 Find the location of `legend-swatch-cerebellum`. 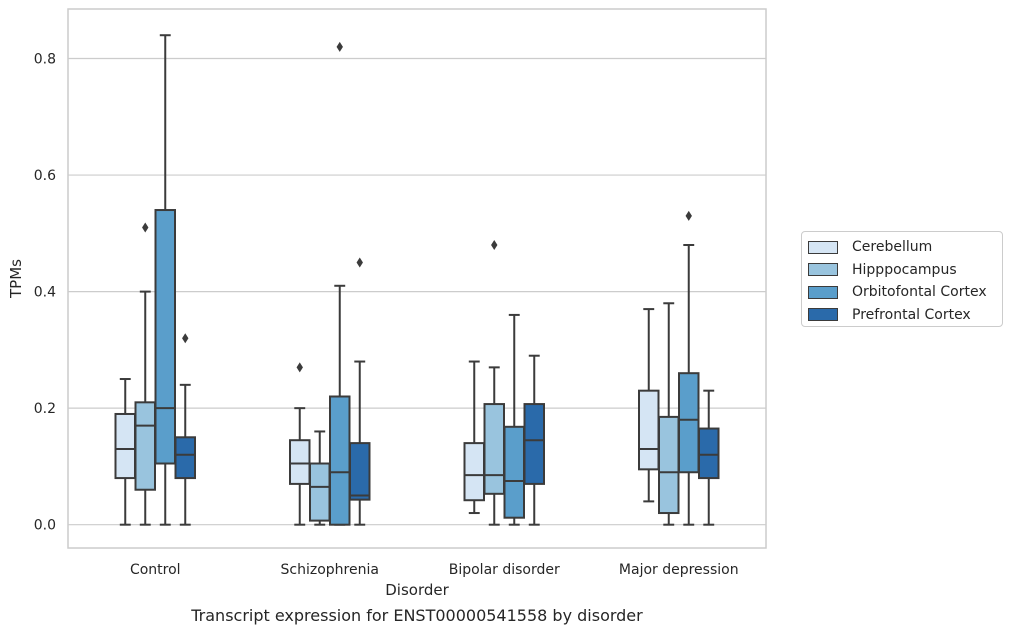

legend-swatch-cerebellum is located at coordinates (823, 247).